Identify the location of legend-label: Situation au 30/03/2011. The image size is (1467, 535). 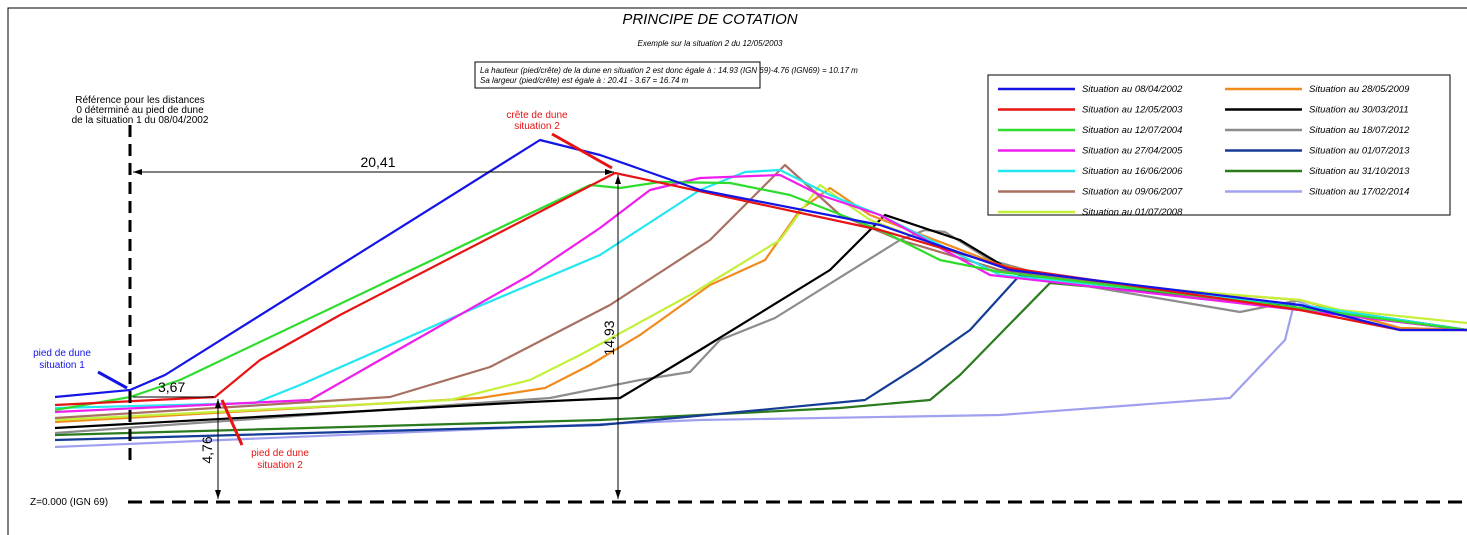
(1359, 110).